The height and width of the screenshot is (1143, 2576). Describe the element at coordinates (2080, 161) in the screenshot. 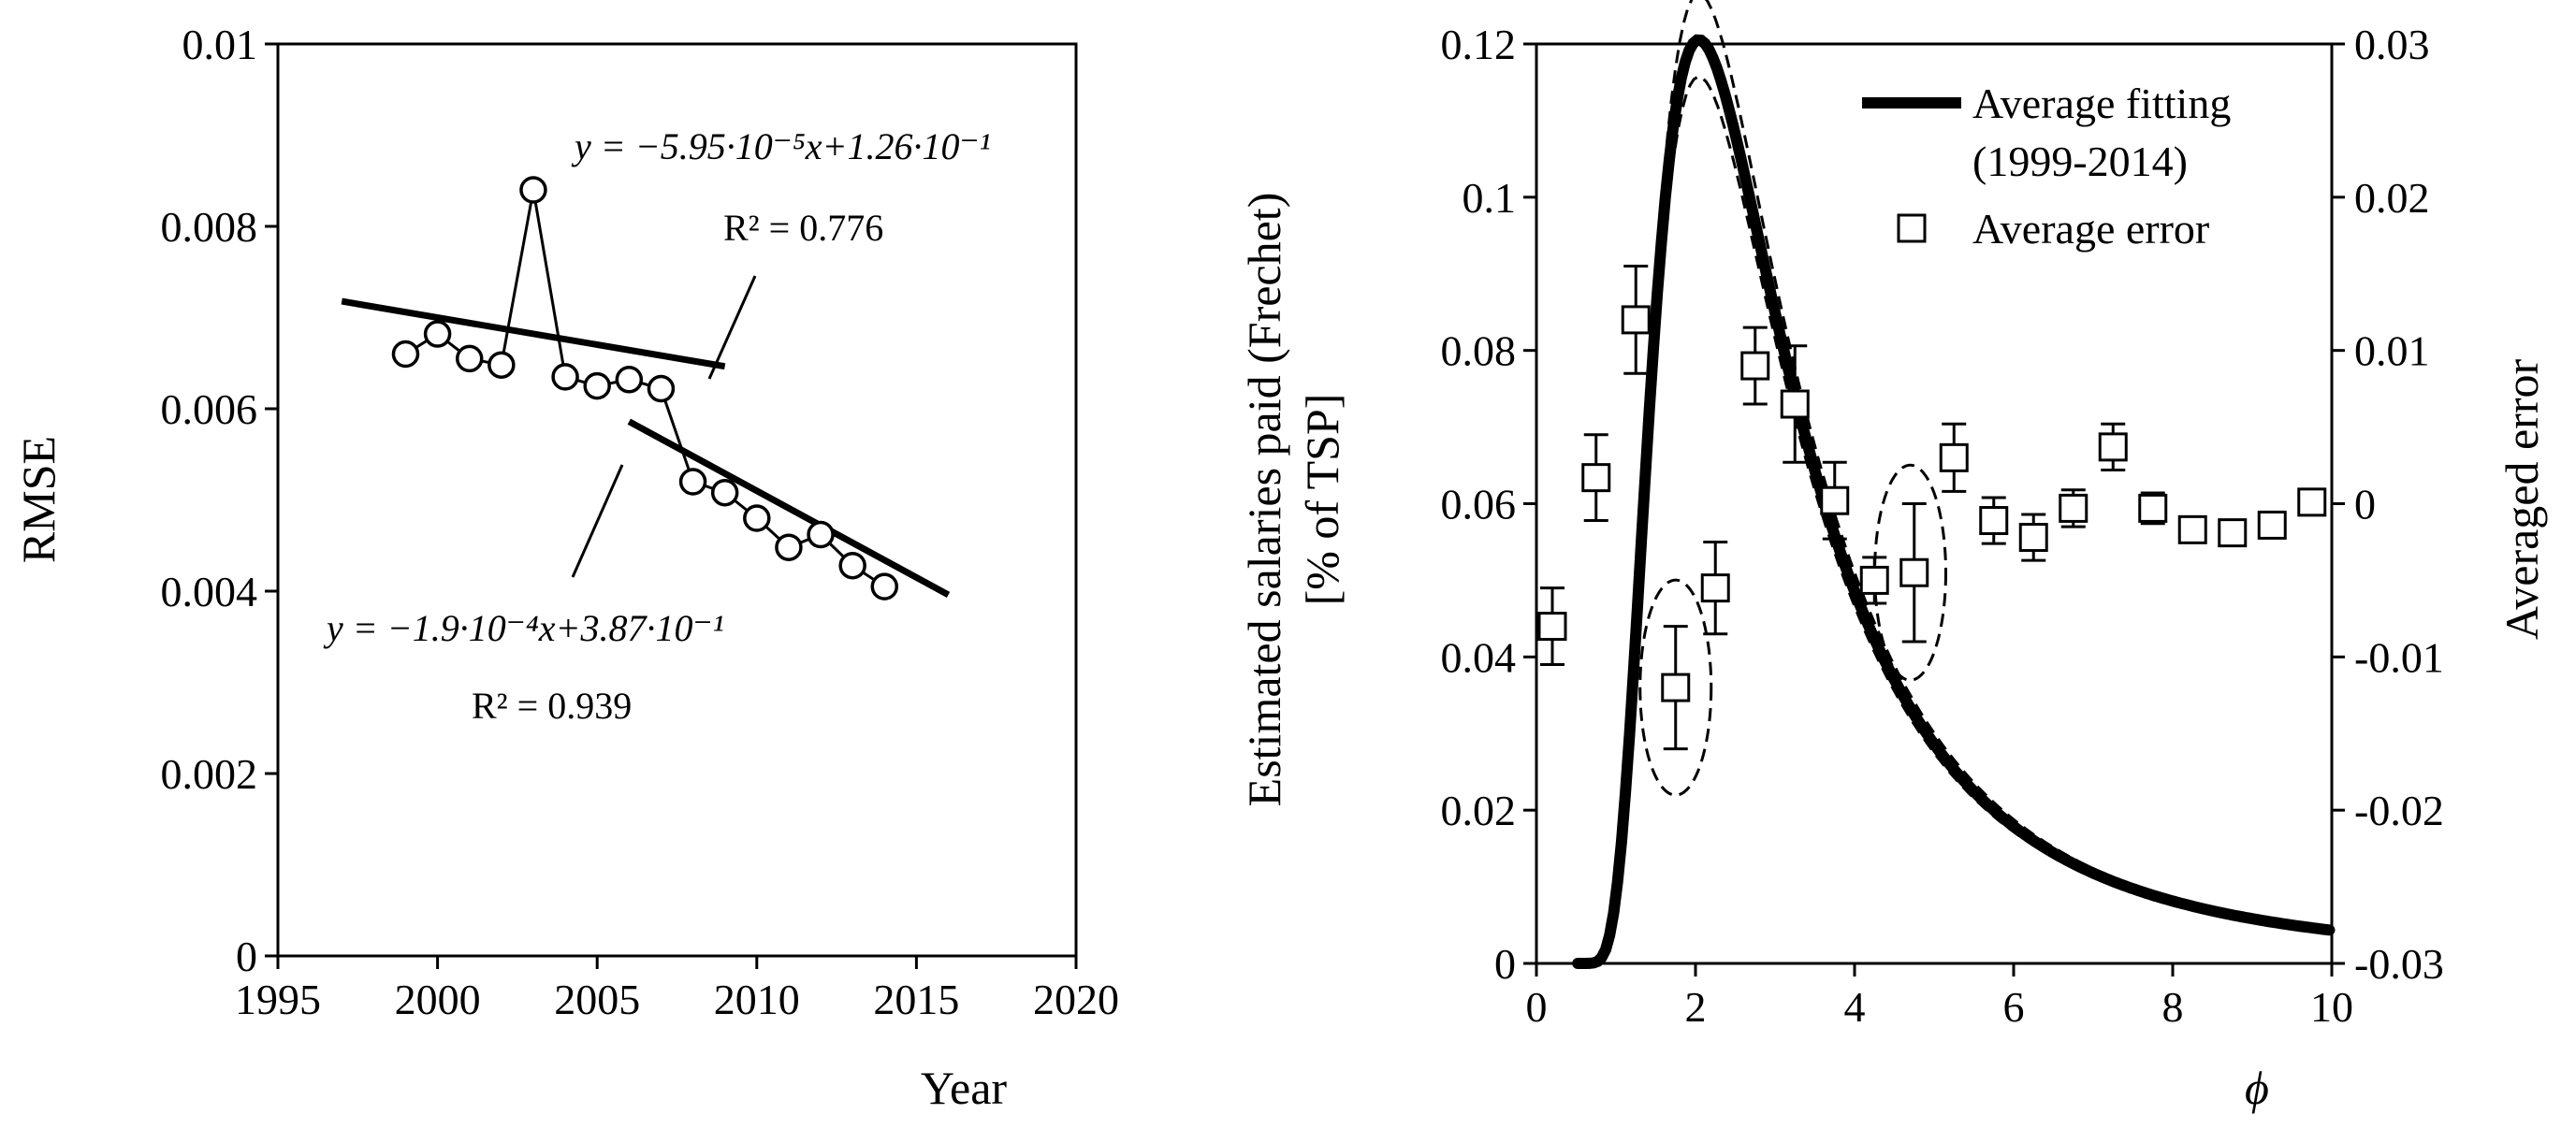

I see `legend-fit-label-line-2: (1999-2014)` at that location.